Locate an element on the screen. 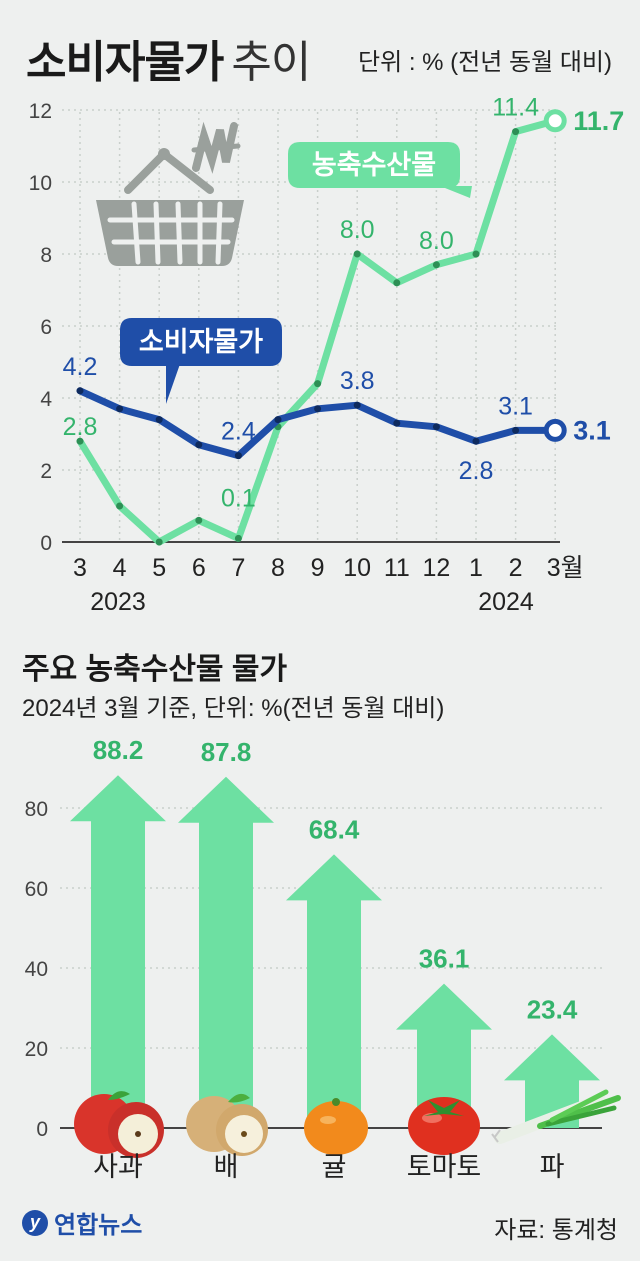  x-tick-label: 12 is located at coordinates (436, 568).